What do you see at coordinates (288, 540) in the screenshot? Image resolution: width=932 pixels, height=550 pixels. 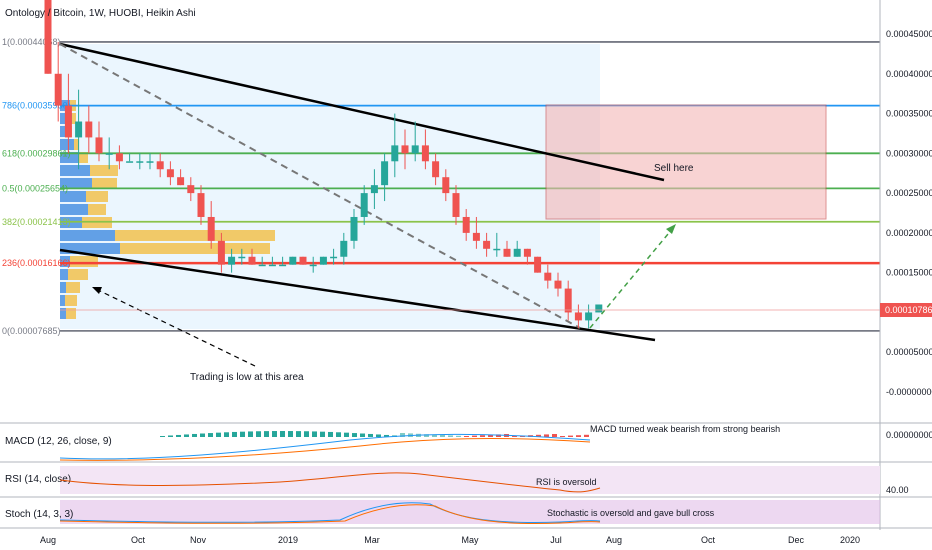 I see `time-tick-label: 2019` at bounding box center [288, 540].